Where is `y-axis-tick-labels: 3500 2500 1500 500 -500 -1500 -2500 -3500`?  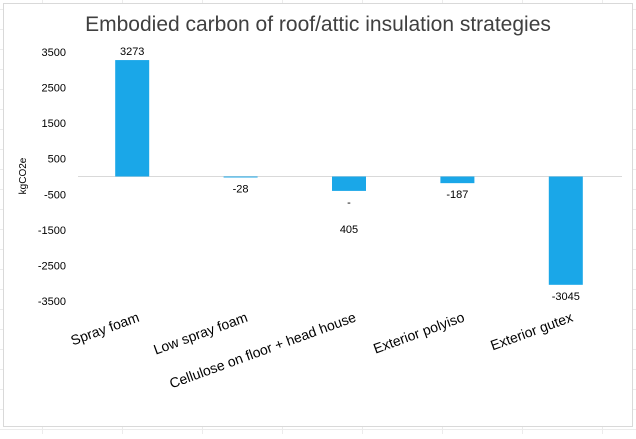
y-axis-tick-labels: 3500 2500 1500 500 -500 -1500 -2500 -3500 is located at coordinates (52, 177).